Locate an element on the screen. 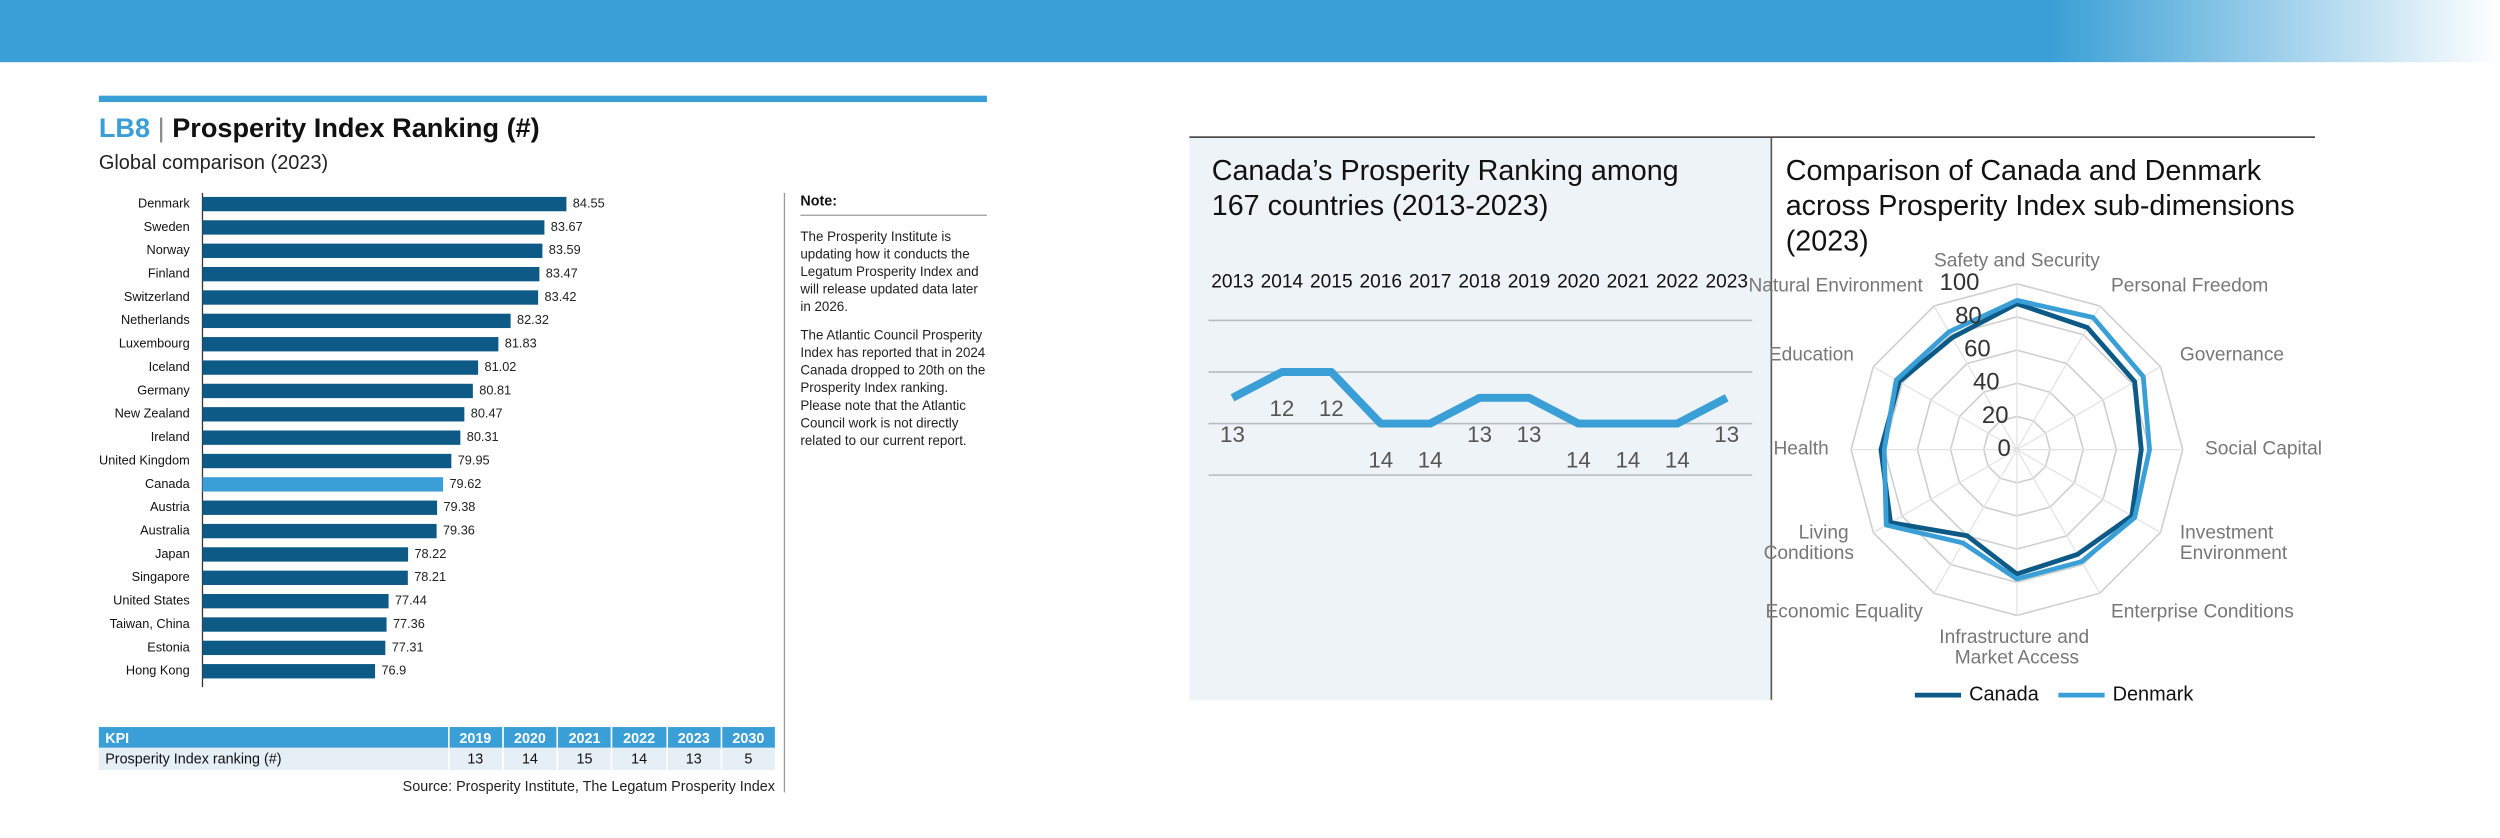  value-label: 79.62 is located at coordinates (465, 483).